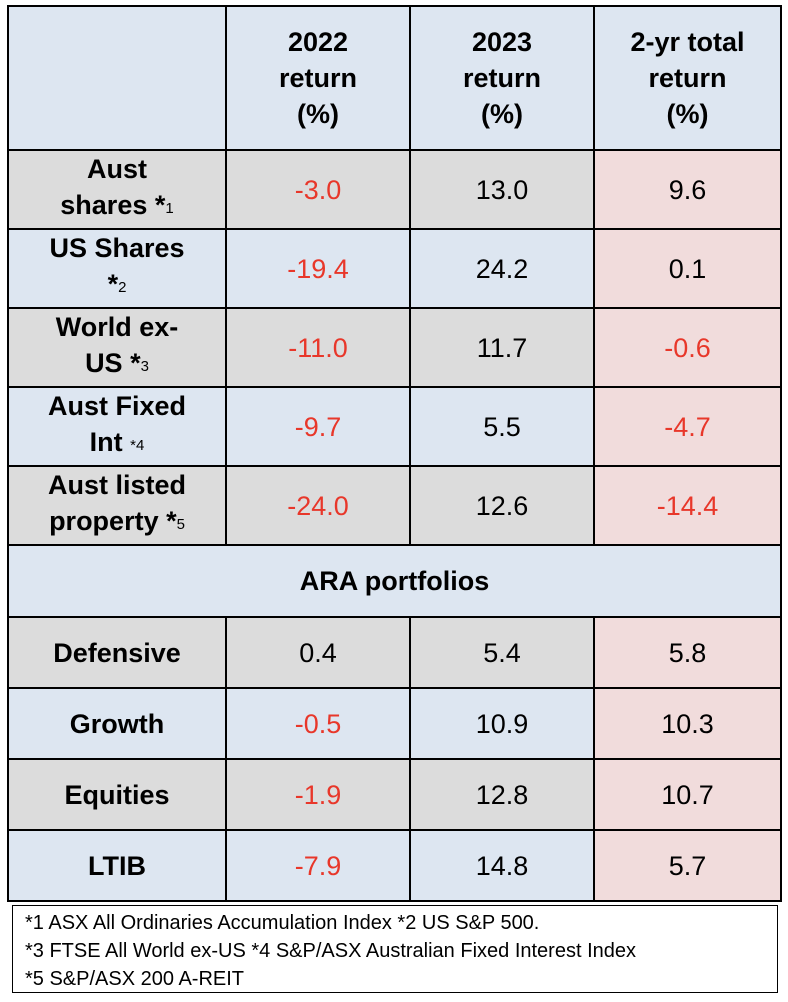 This screenshot has height=1002, width=788. What do you see at coordinates (502, 794) in the screenshot?
I see `value-2023: 12.8` at bounding box center [502, 794].